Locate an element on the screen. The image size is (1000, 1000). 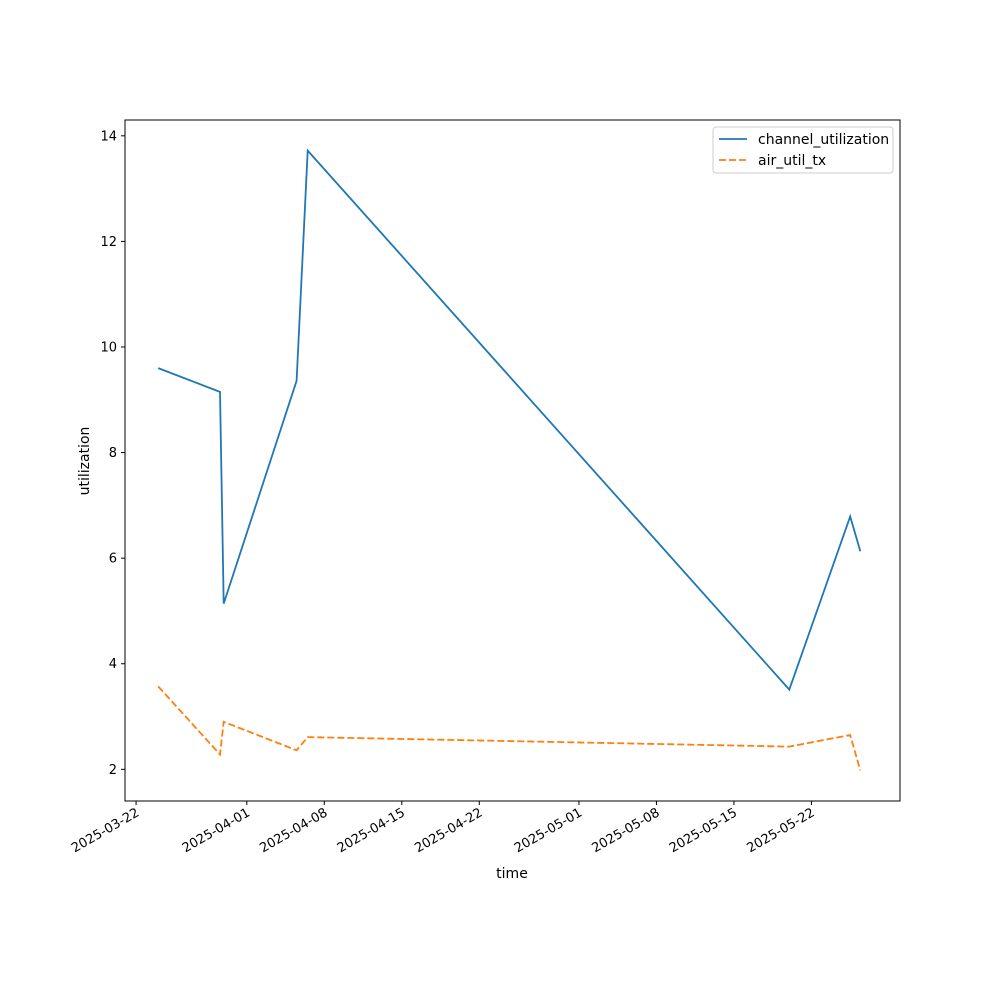
y-axis: 2 4 6 8 10 12 14 is located at coordinates (112, 453).